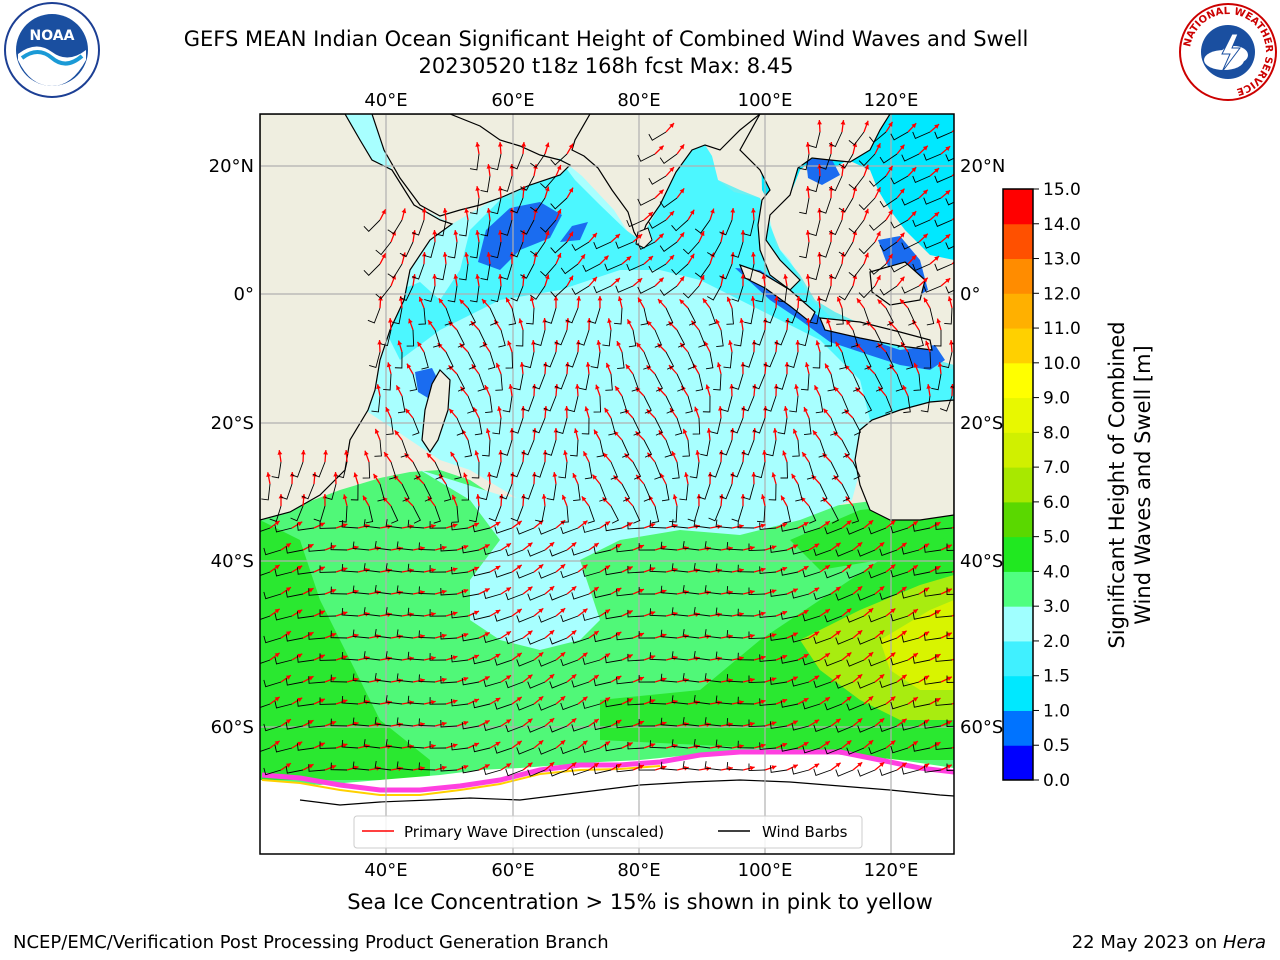 This screenshot has width=1280, height=960. What do you see at coordinates (1018, 519) in the screenshot?
I see `colorbar-swatch` at bounding box center [1018, 519].